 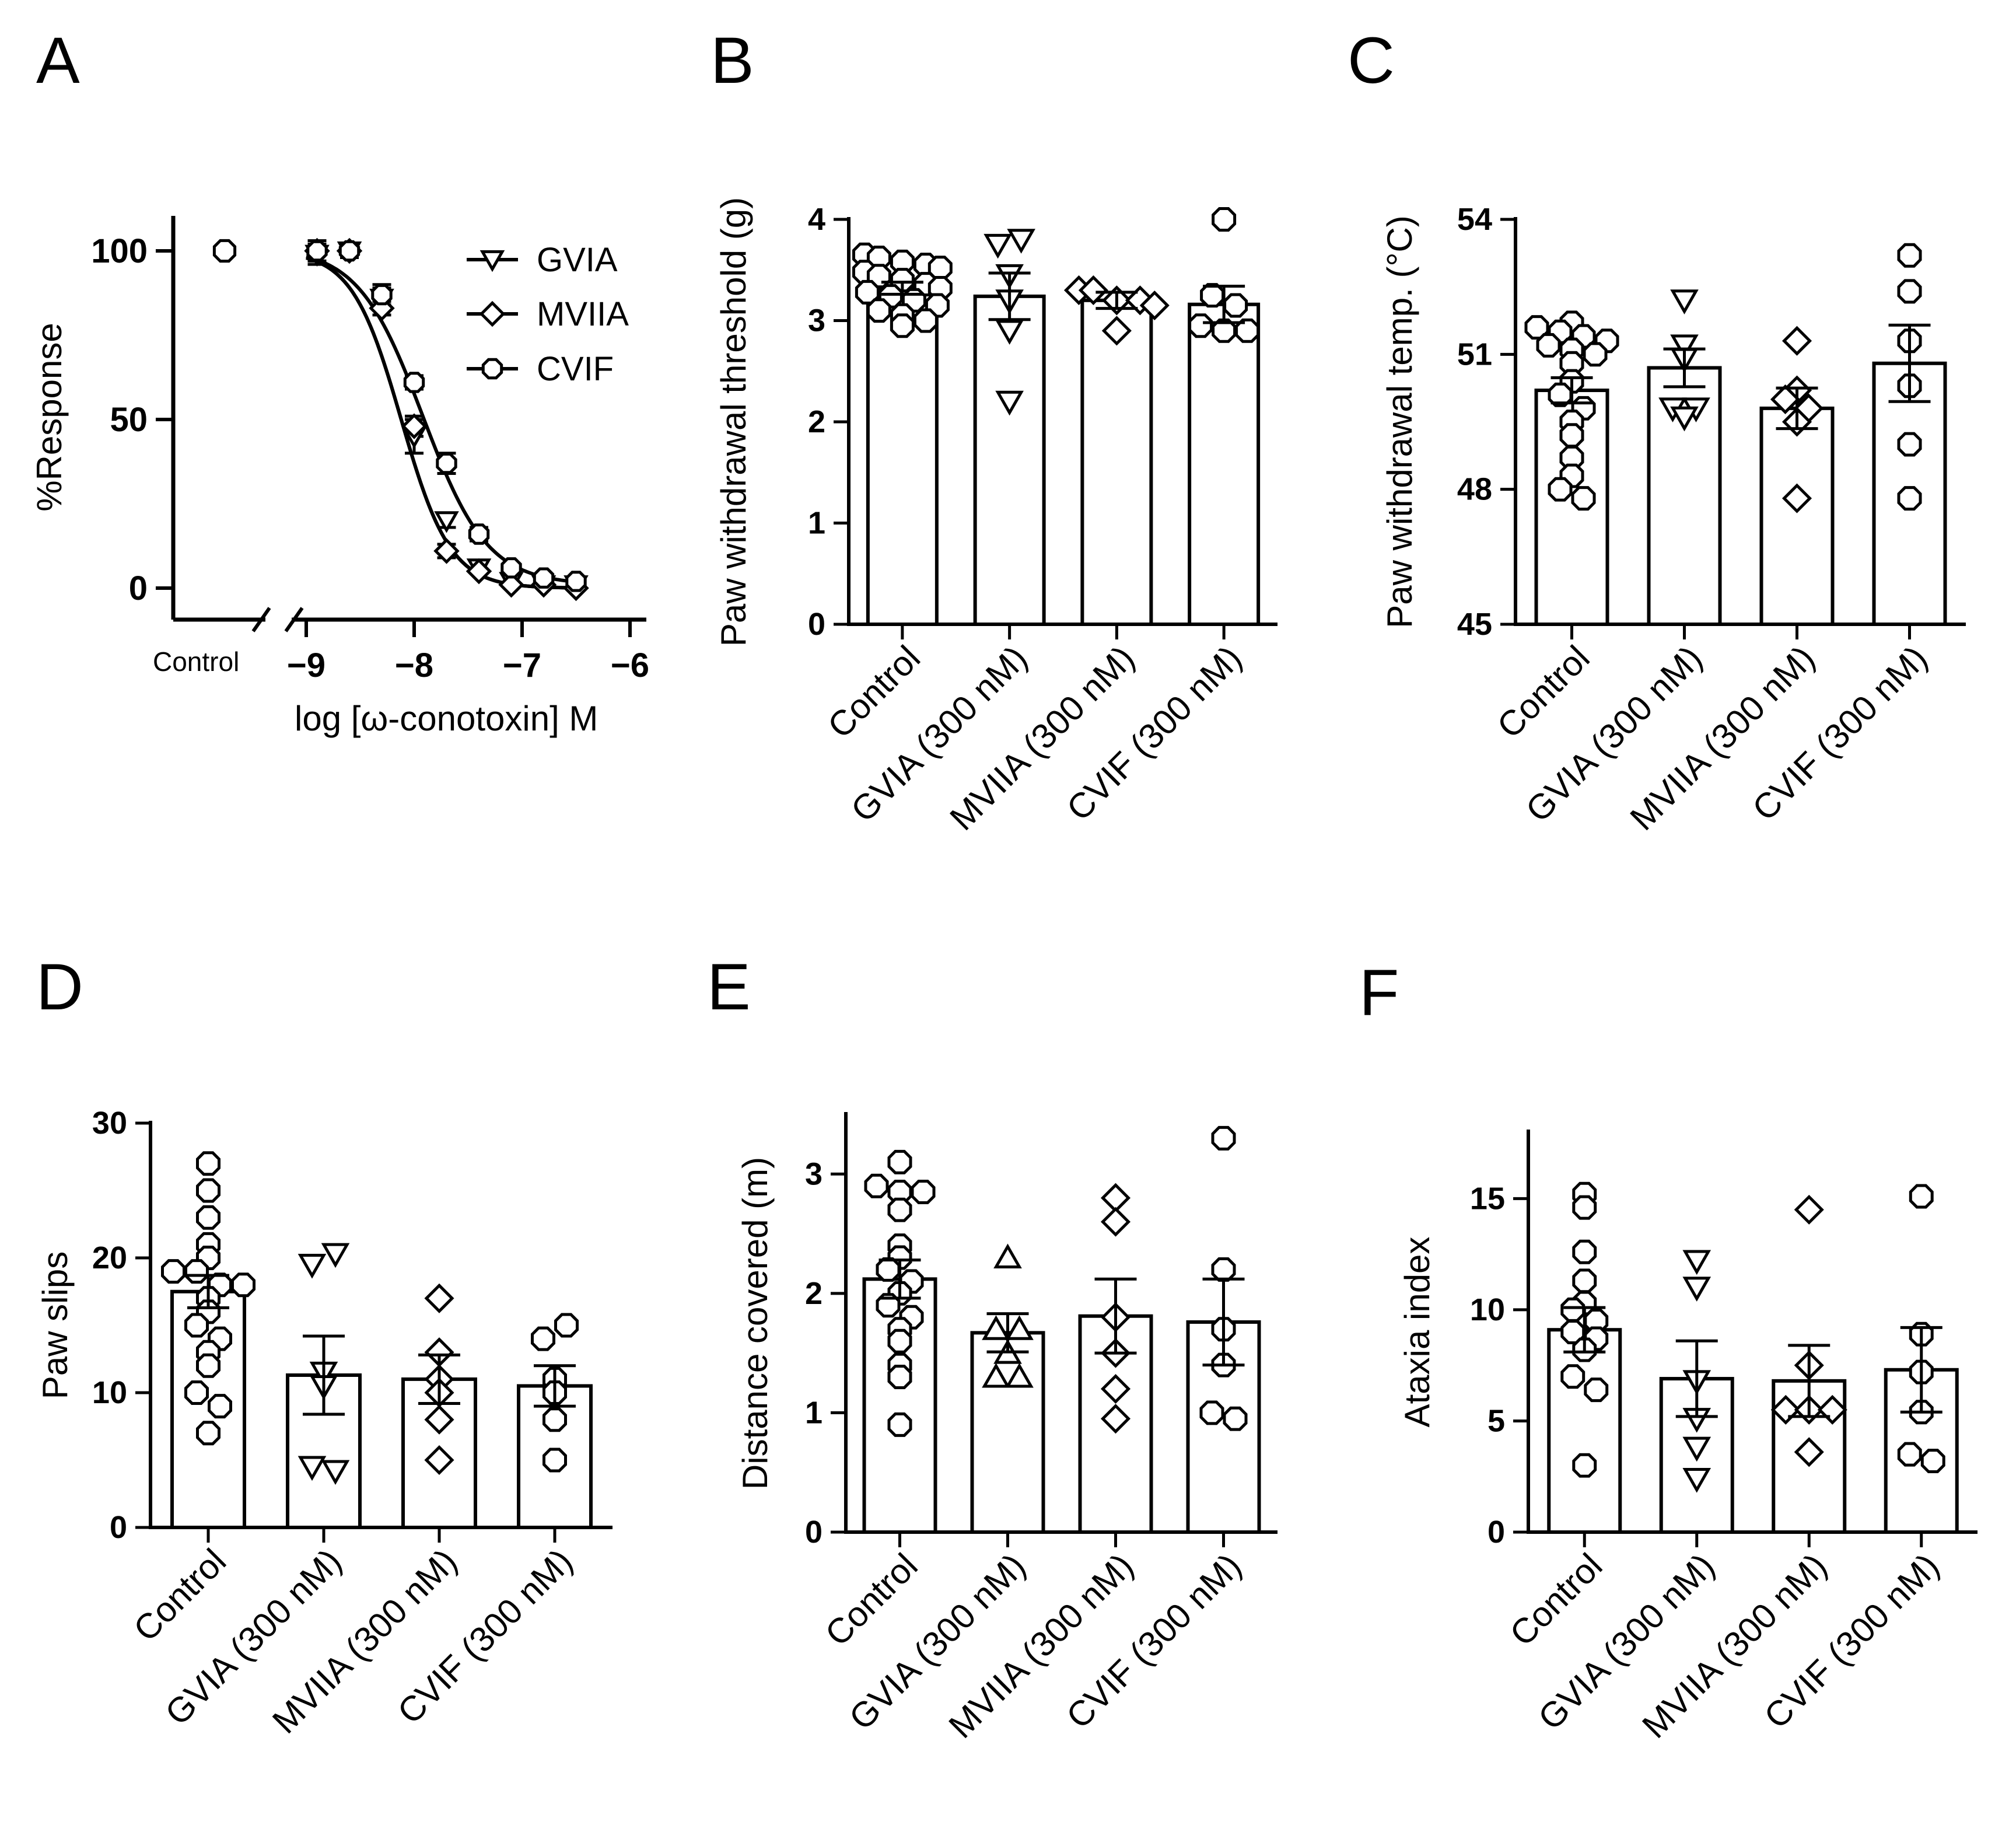 I want to click on panel-label-a: A, so click(x=58, y=60).